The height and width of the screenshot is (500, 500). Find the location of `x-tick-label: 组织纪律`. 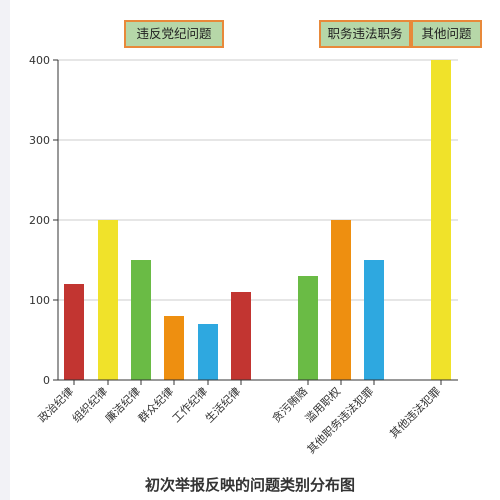

x-tick-label: 组织纪律 is located at coordinates (89, 404).